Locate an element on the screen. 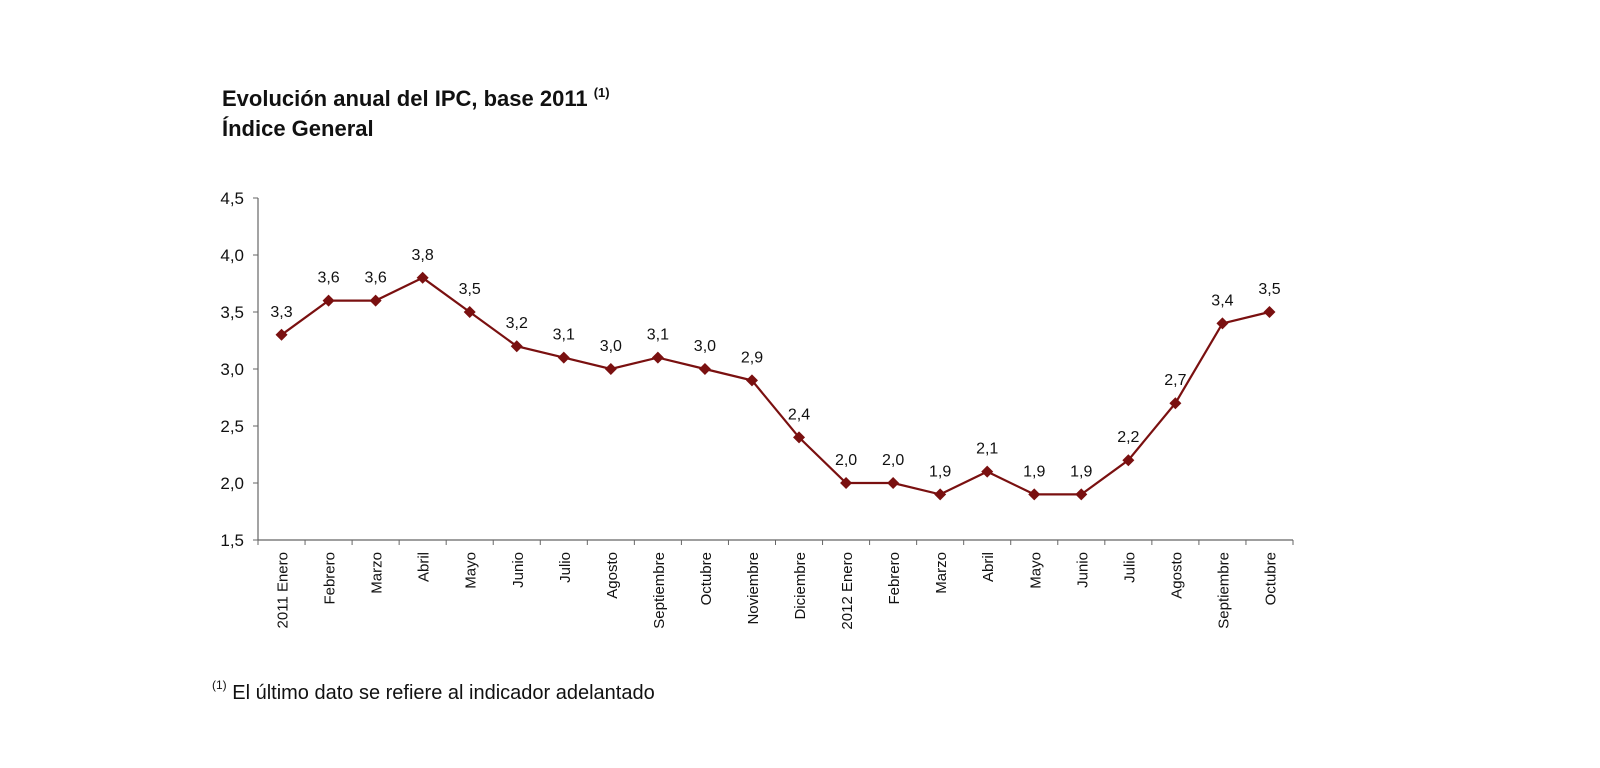 The image size is (1600, 768). data-label: 2,2 is located at coordinates (1128, 437).